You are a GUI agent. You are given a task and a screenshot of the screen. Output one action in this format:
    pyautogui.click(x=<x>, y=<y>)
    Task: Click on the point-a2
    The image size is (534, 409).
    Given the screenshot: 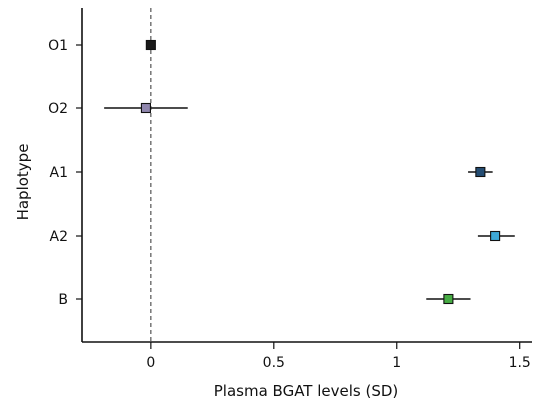 What is the action you would take?
    pyautogui.click(x=495, y=236)
    